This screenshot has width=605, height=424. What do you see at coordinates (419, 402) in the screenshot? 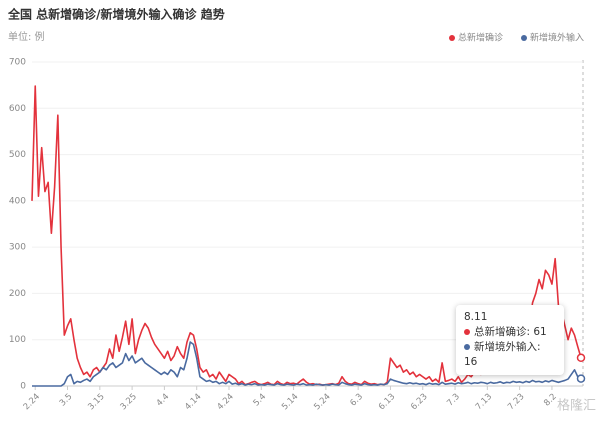
I see `x-tick-label: 6.23` at bounding box center [419, 402].